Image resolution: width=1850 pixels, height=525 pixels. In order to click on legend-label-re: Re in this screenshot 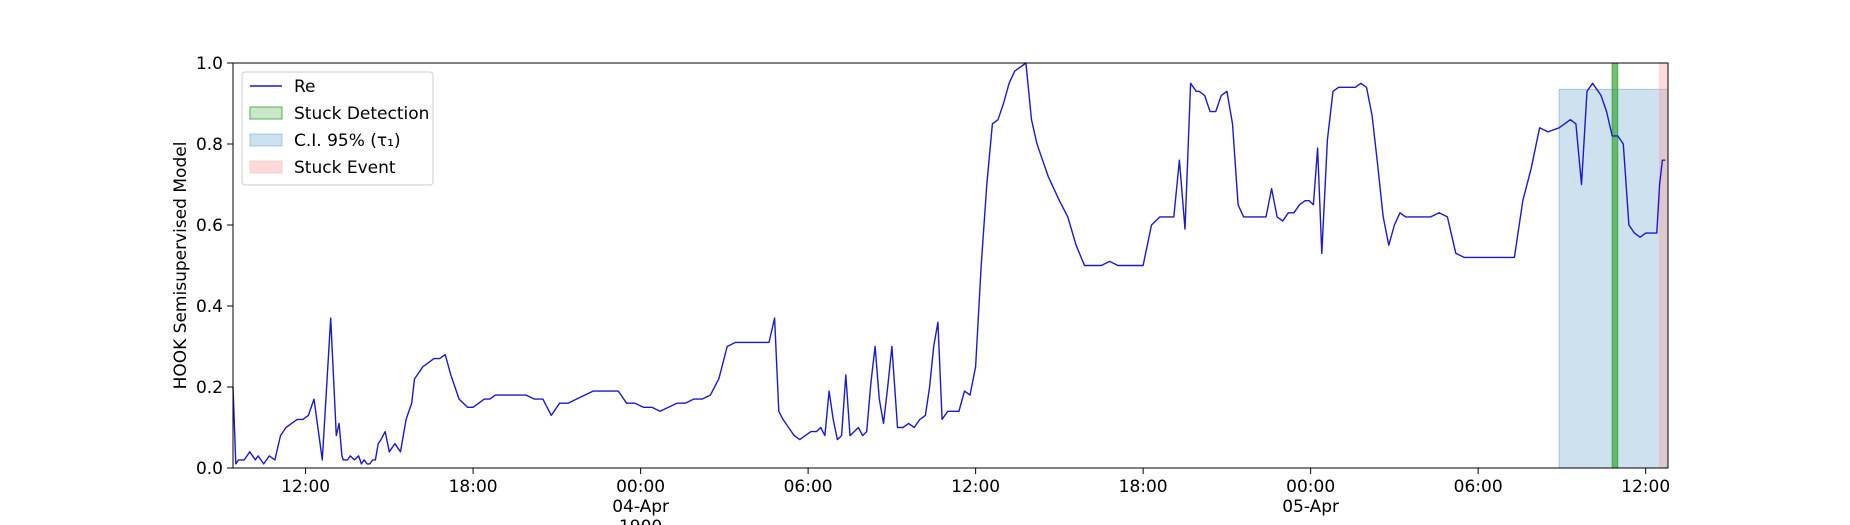, I will do `click(305, 87)`.